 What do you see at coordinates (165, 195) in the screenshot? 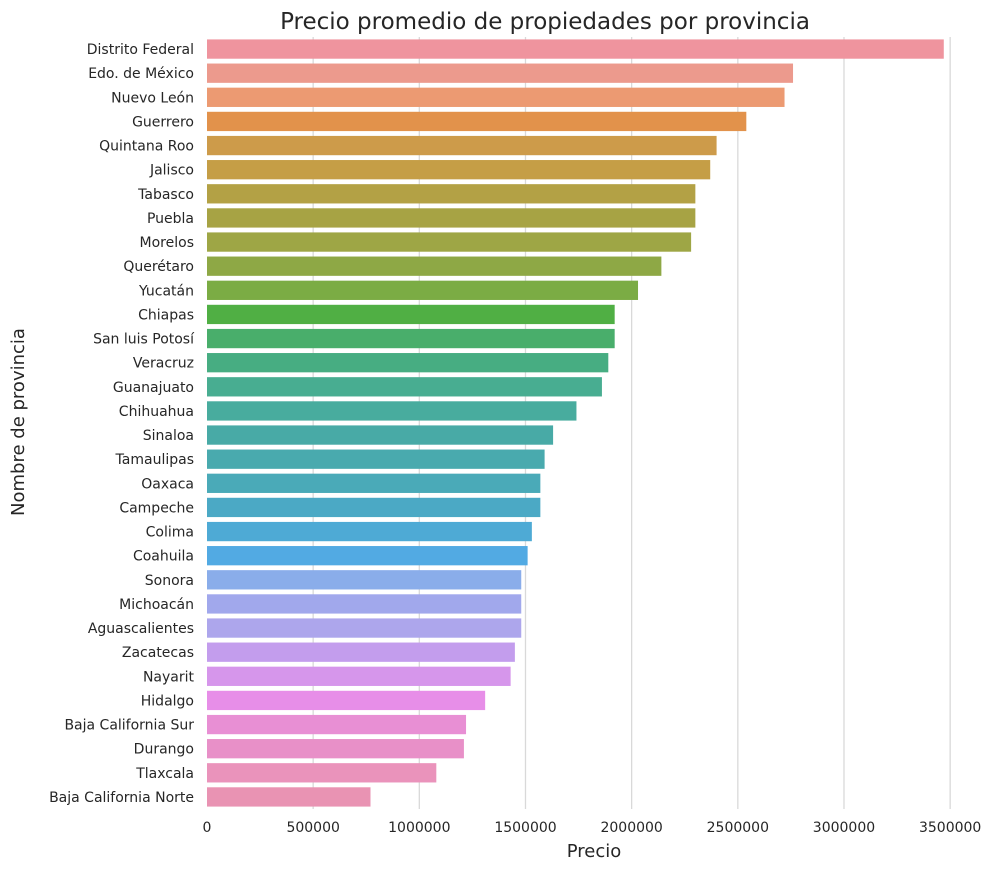
I see `category-label: Tabasco` at bounding box center [165, 195].